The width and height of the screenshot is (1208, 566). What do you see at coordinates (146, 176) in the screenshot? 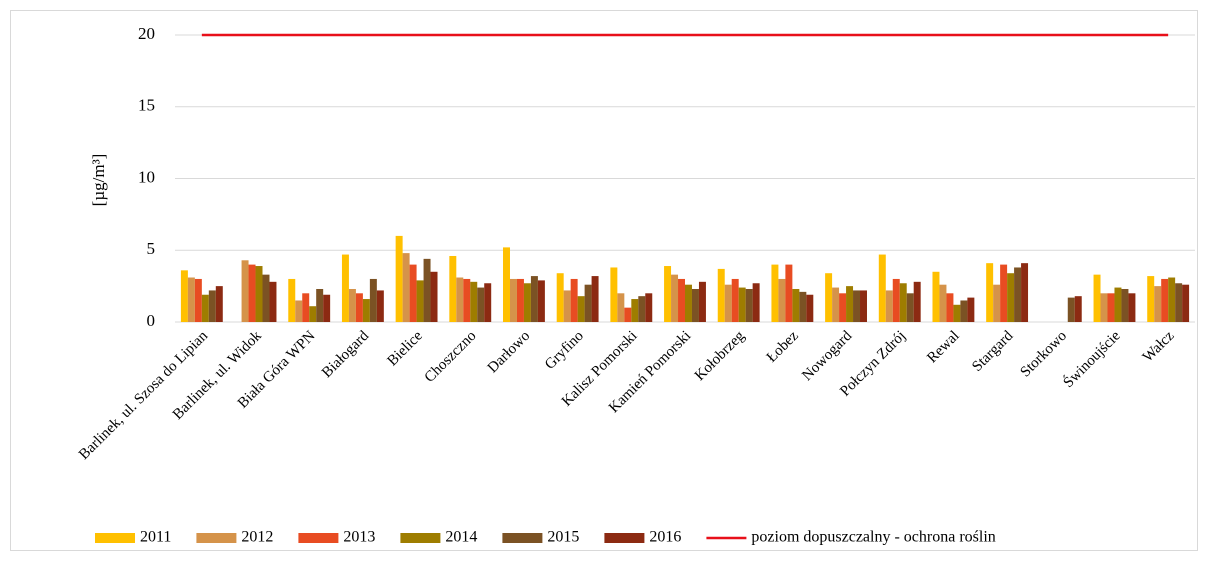
I see `y-tick-label: 10` at bounding box center [146, 176].